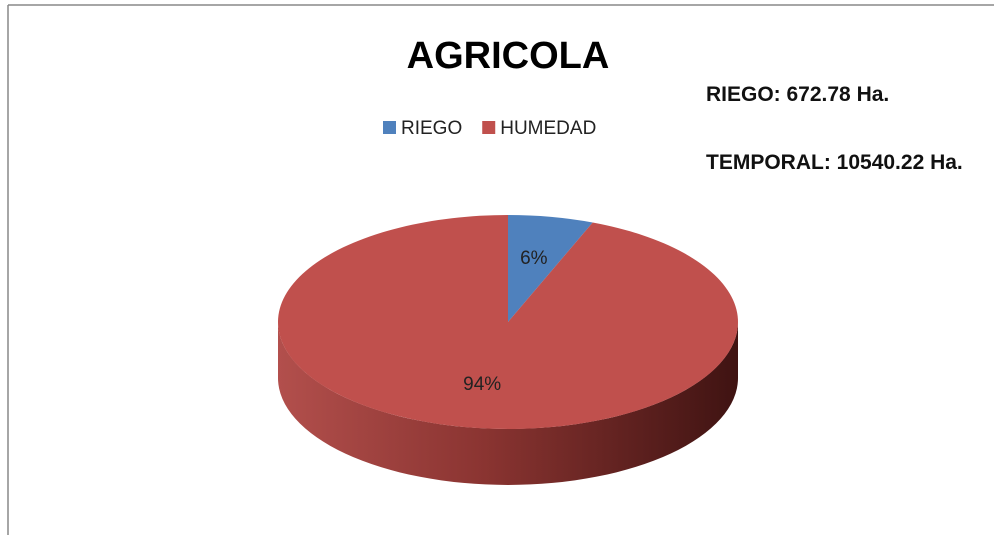 This screenshot has height=535, width=994. Describe the element at coordinates (431, 128) in the screenshot. I see `legend-label: RIEGO` at that location.